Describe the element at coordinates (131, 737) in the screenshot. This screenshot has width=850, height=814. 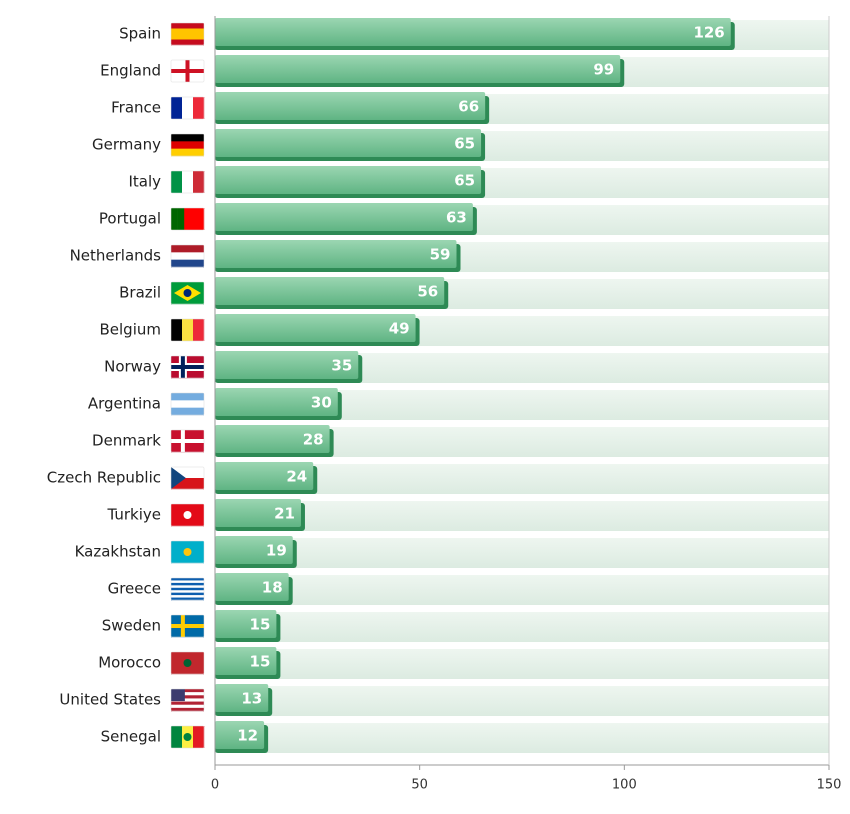
I see `category-label: Senegal` at that location.